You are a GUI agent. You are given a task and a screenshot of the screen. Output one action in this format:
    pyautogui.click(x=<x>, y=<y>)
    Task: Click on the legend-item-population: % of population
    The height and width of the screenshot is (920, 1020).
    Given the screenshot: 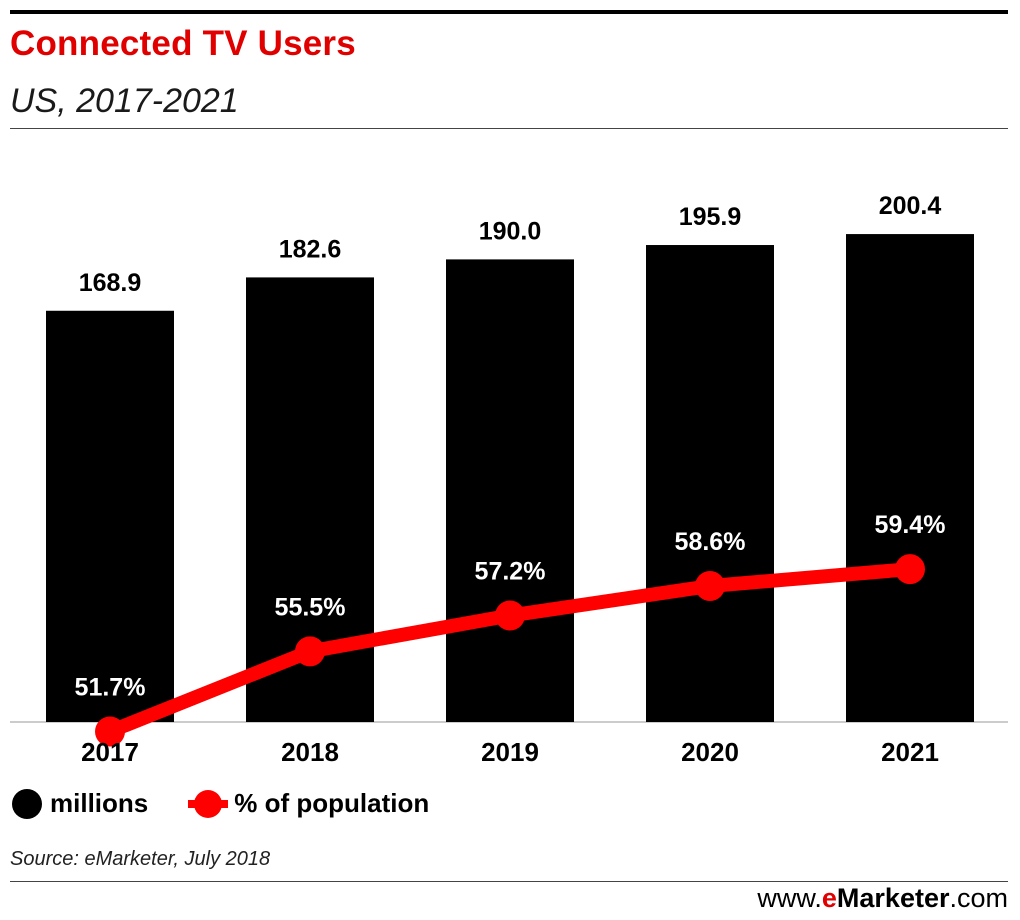 What is the action you would take?
    pyautogui.click(x=308, y=803)
    